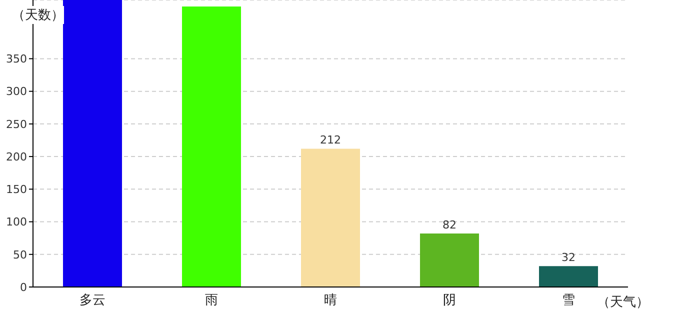  What do you see at coordinates (569, 257) in the screenshot?
I see `data-label: 32` at bounding box center [569, 257].